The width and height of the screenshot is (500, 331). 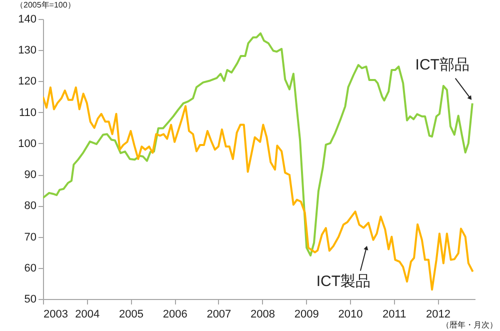 I want to click on y-tick-label: 50, so click(x=30, y=300).